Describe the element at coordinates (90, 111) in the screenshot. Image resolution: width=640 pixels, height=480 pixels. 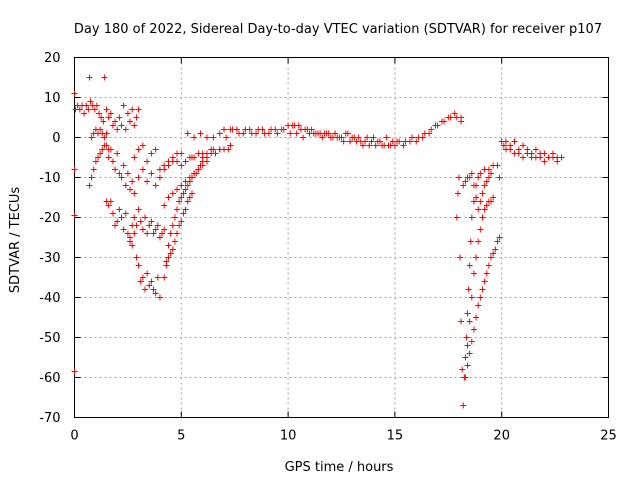
I see `series-e` at that location.